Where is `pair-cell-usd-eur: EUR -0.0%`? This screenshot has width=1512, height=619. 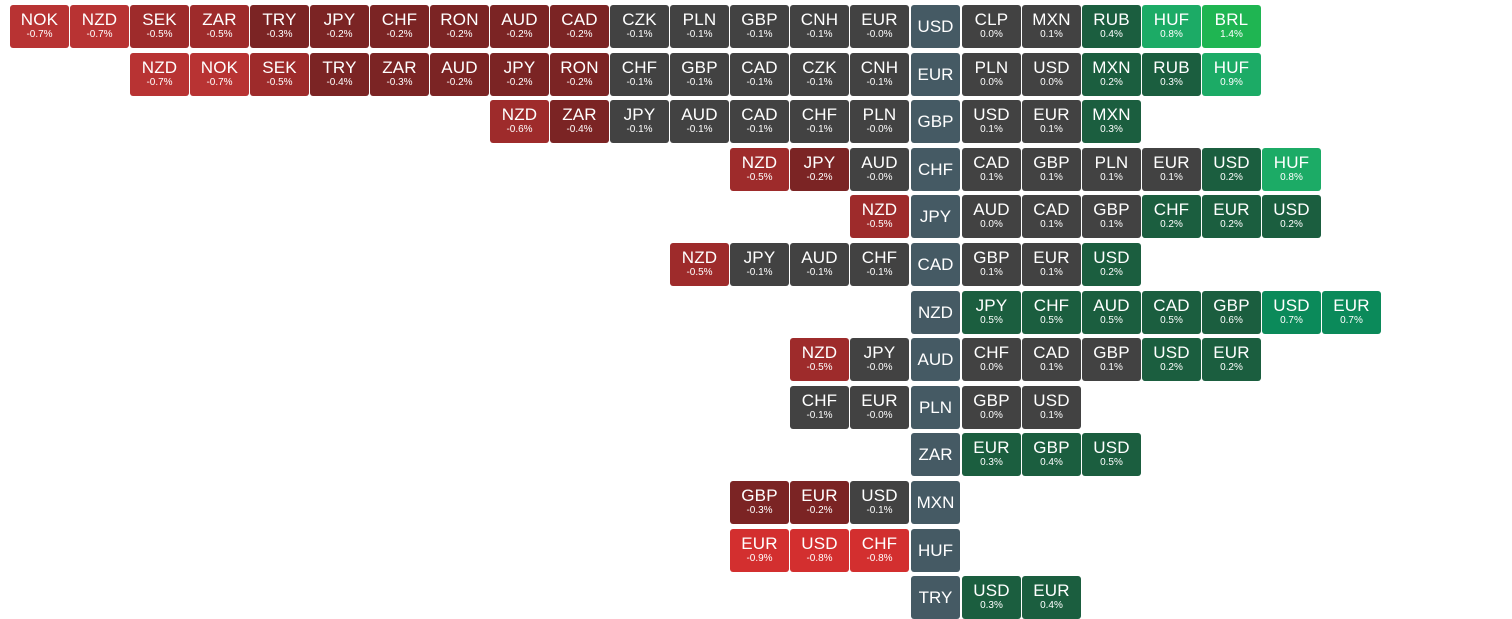
pair-cell-usd-eur: EUR -0.0% is located at coordinates (879, 26).